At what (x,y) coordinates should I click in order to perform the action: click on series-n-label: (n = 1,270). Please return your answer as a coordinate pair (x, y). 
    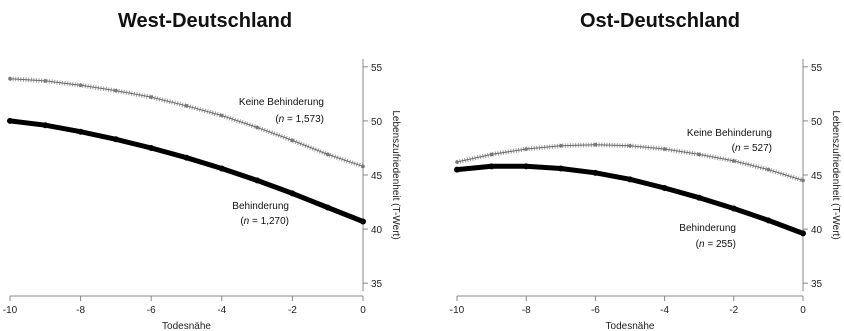
    Looking at the image, I should click on (264, 221).